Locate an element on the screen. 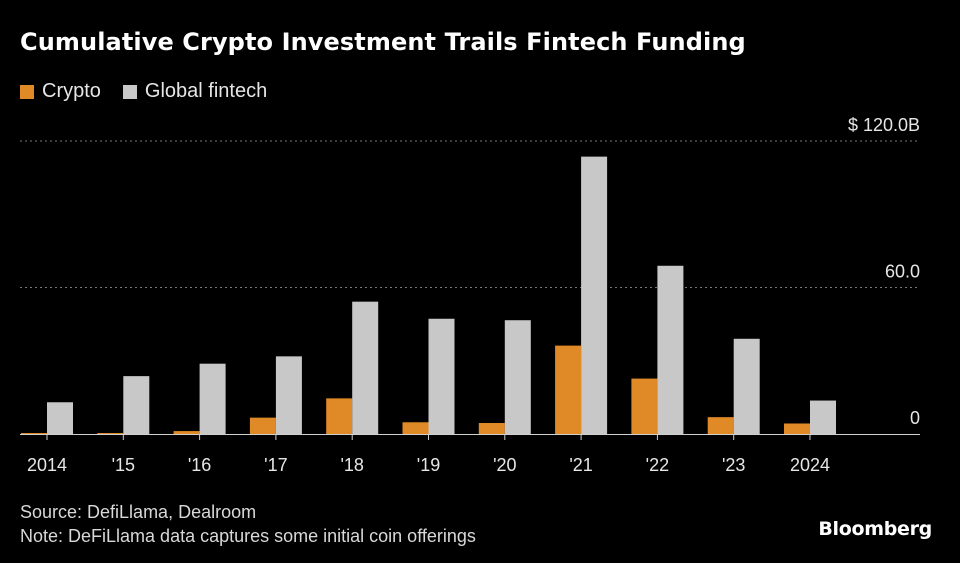 This screenshot has height=563, width=960. y-tick-label-1: 60.0 is located at coordinates (902, 272).